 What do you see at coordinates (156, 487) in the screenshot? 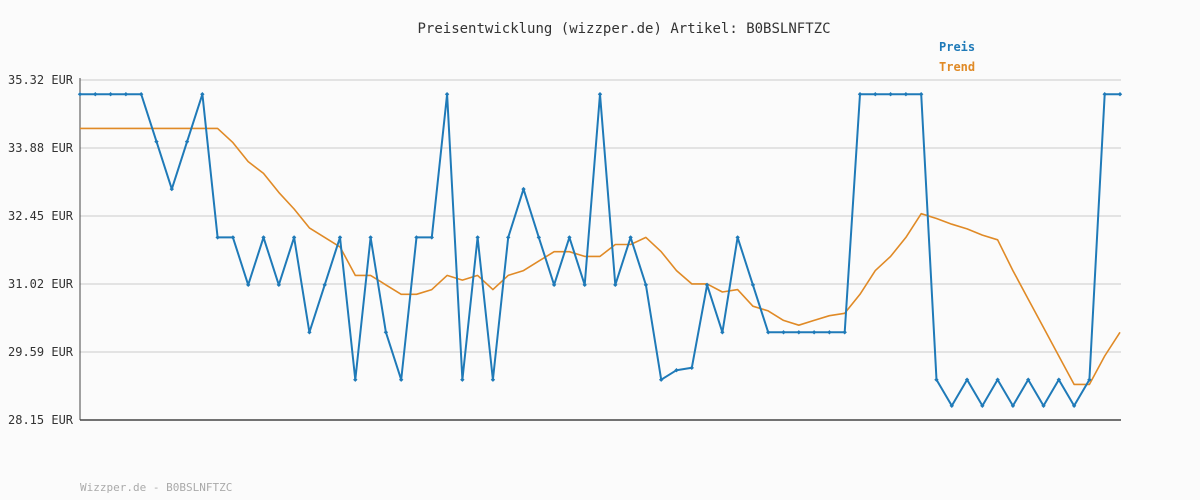
I see `footer-text: Wizzper.de - B0BSLNFTZC` at bounding box center [156, 487].